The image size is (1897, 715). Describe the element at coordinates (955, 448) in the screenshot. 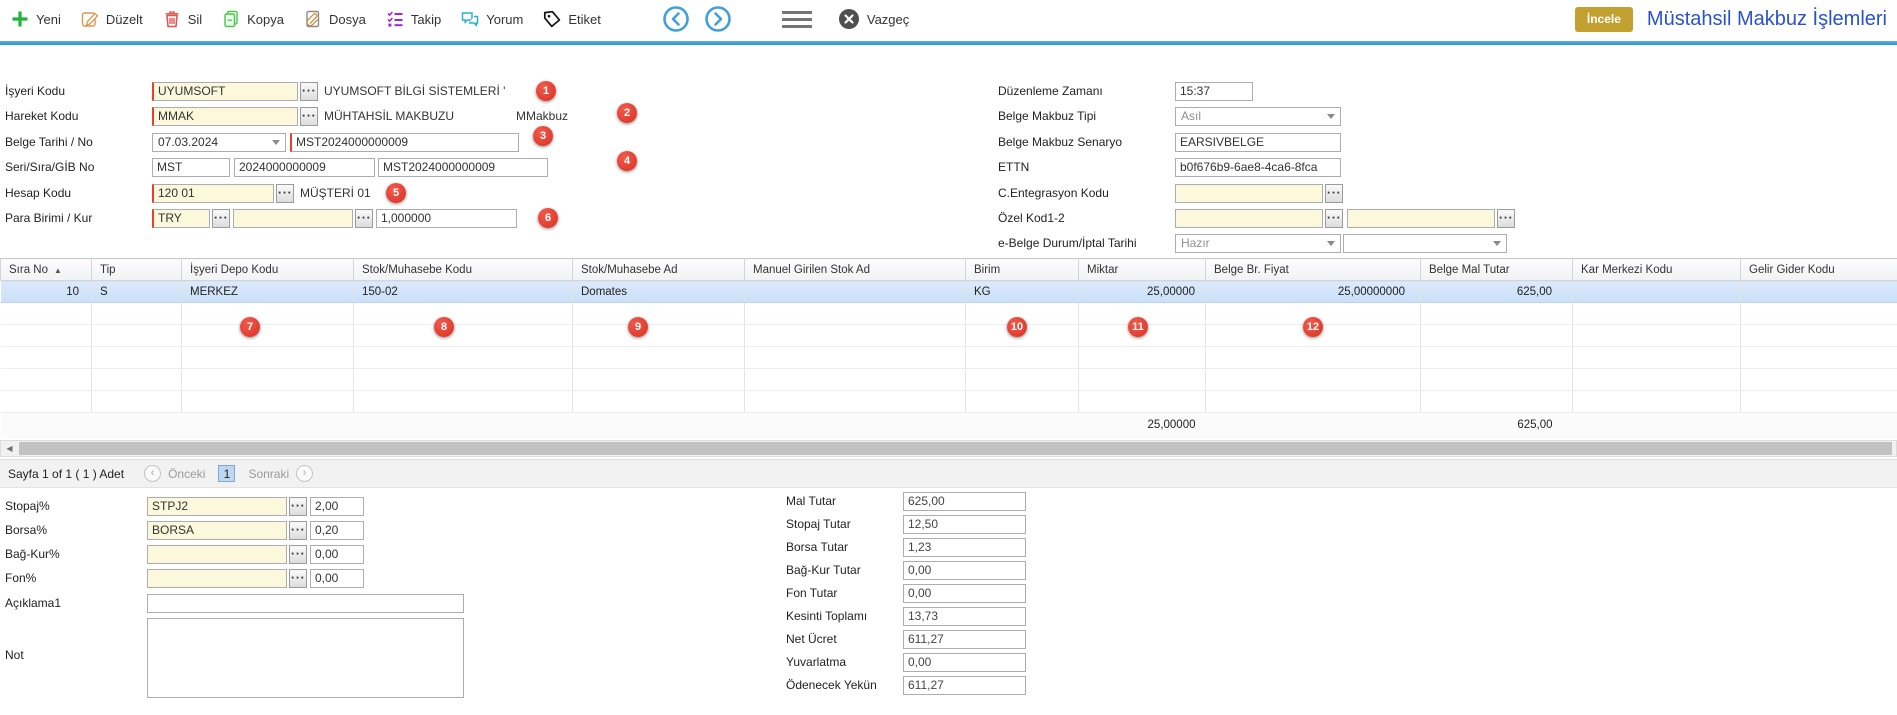

I see `scrollbar-thumb` at that location.